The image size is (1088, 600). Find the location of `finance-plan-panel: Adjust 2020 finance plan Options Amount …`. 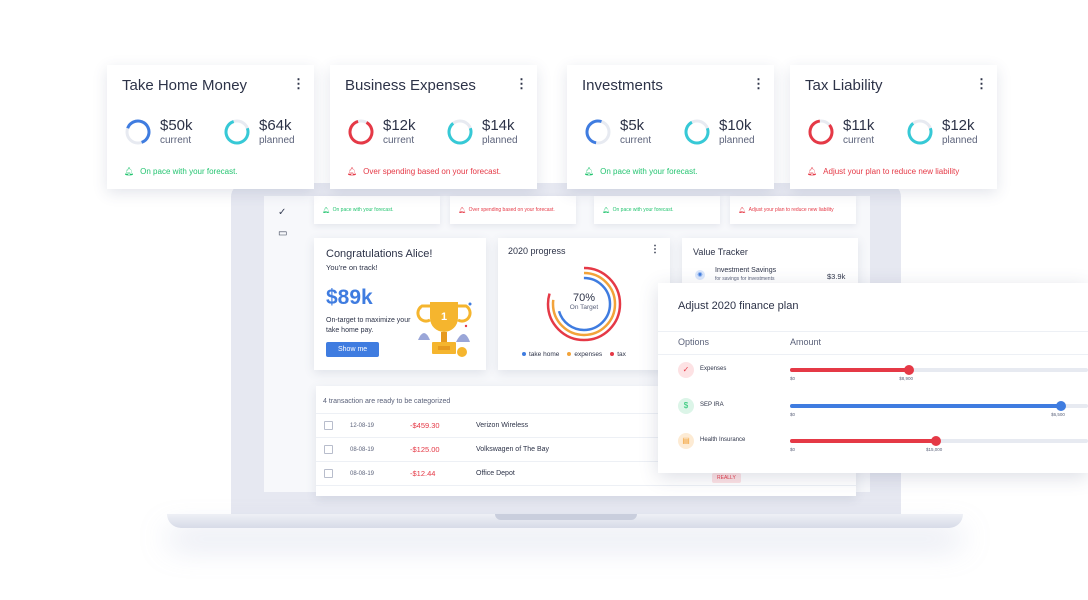

finance-plan-panel: Adjust 2020 finance plan Options Amount … is located at coordinates (873, 378).